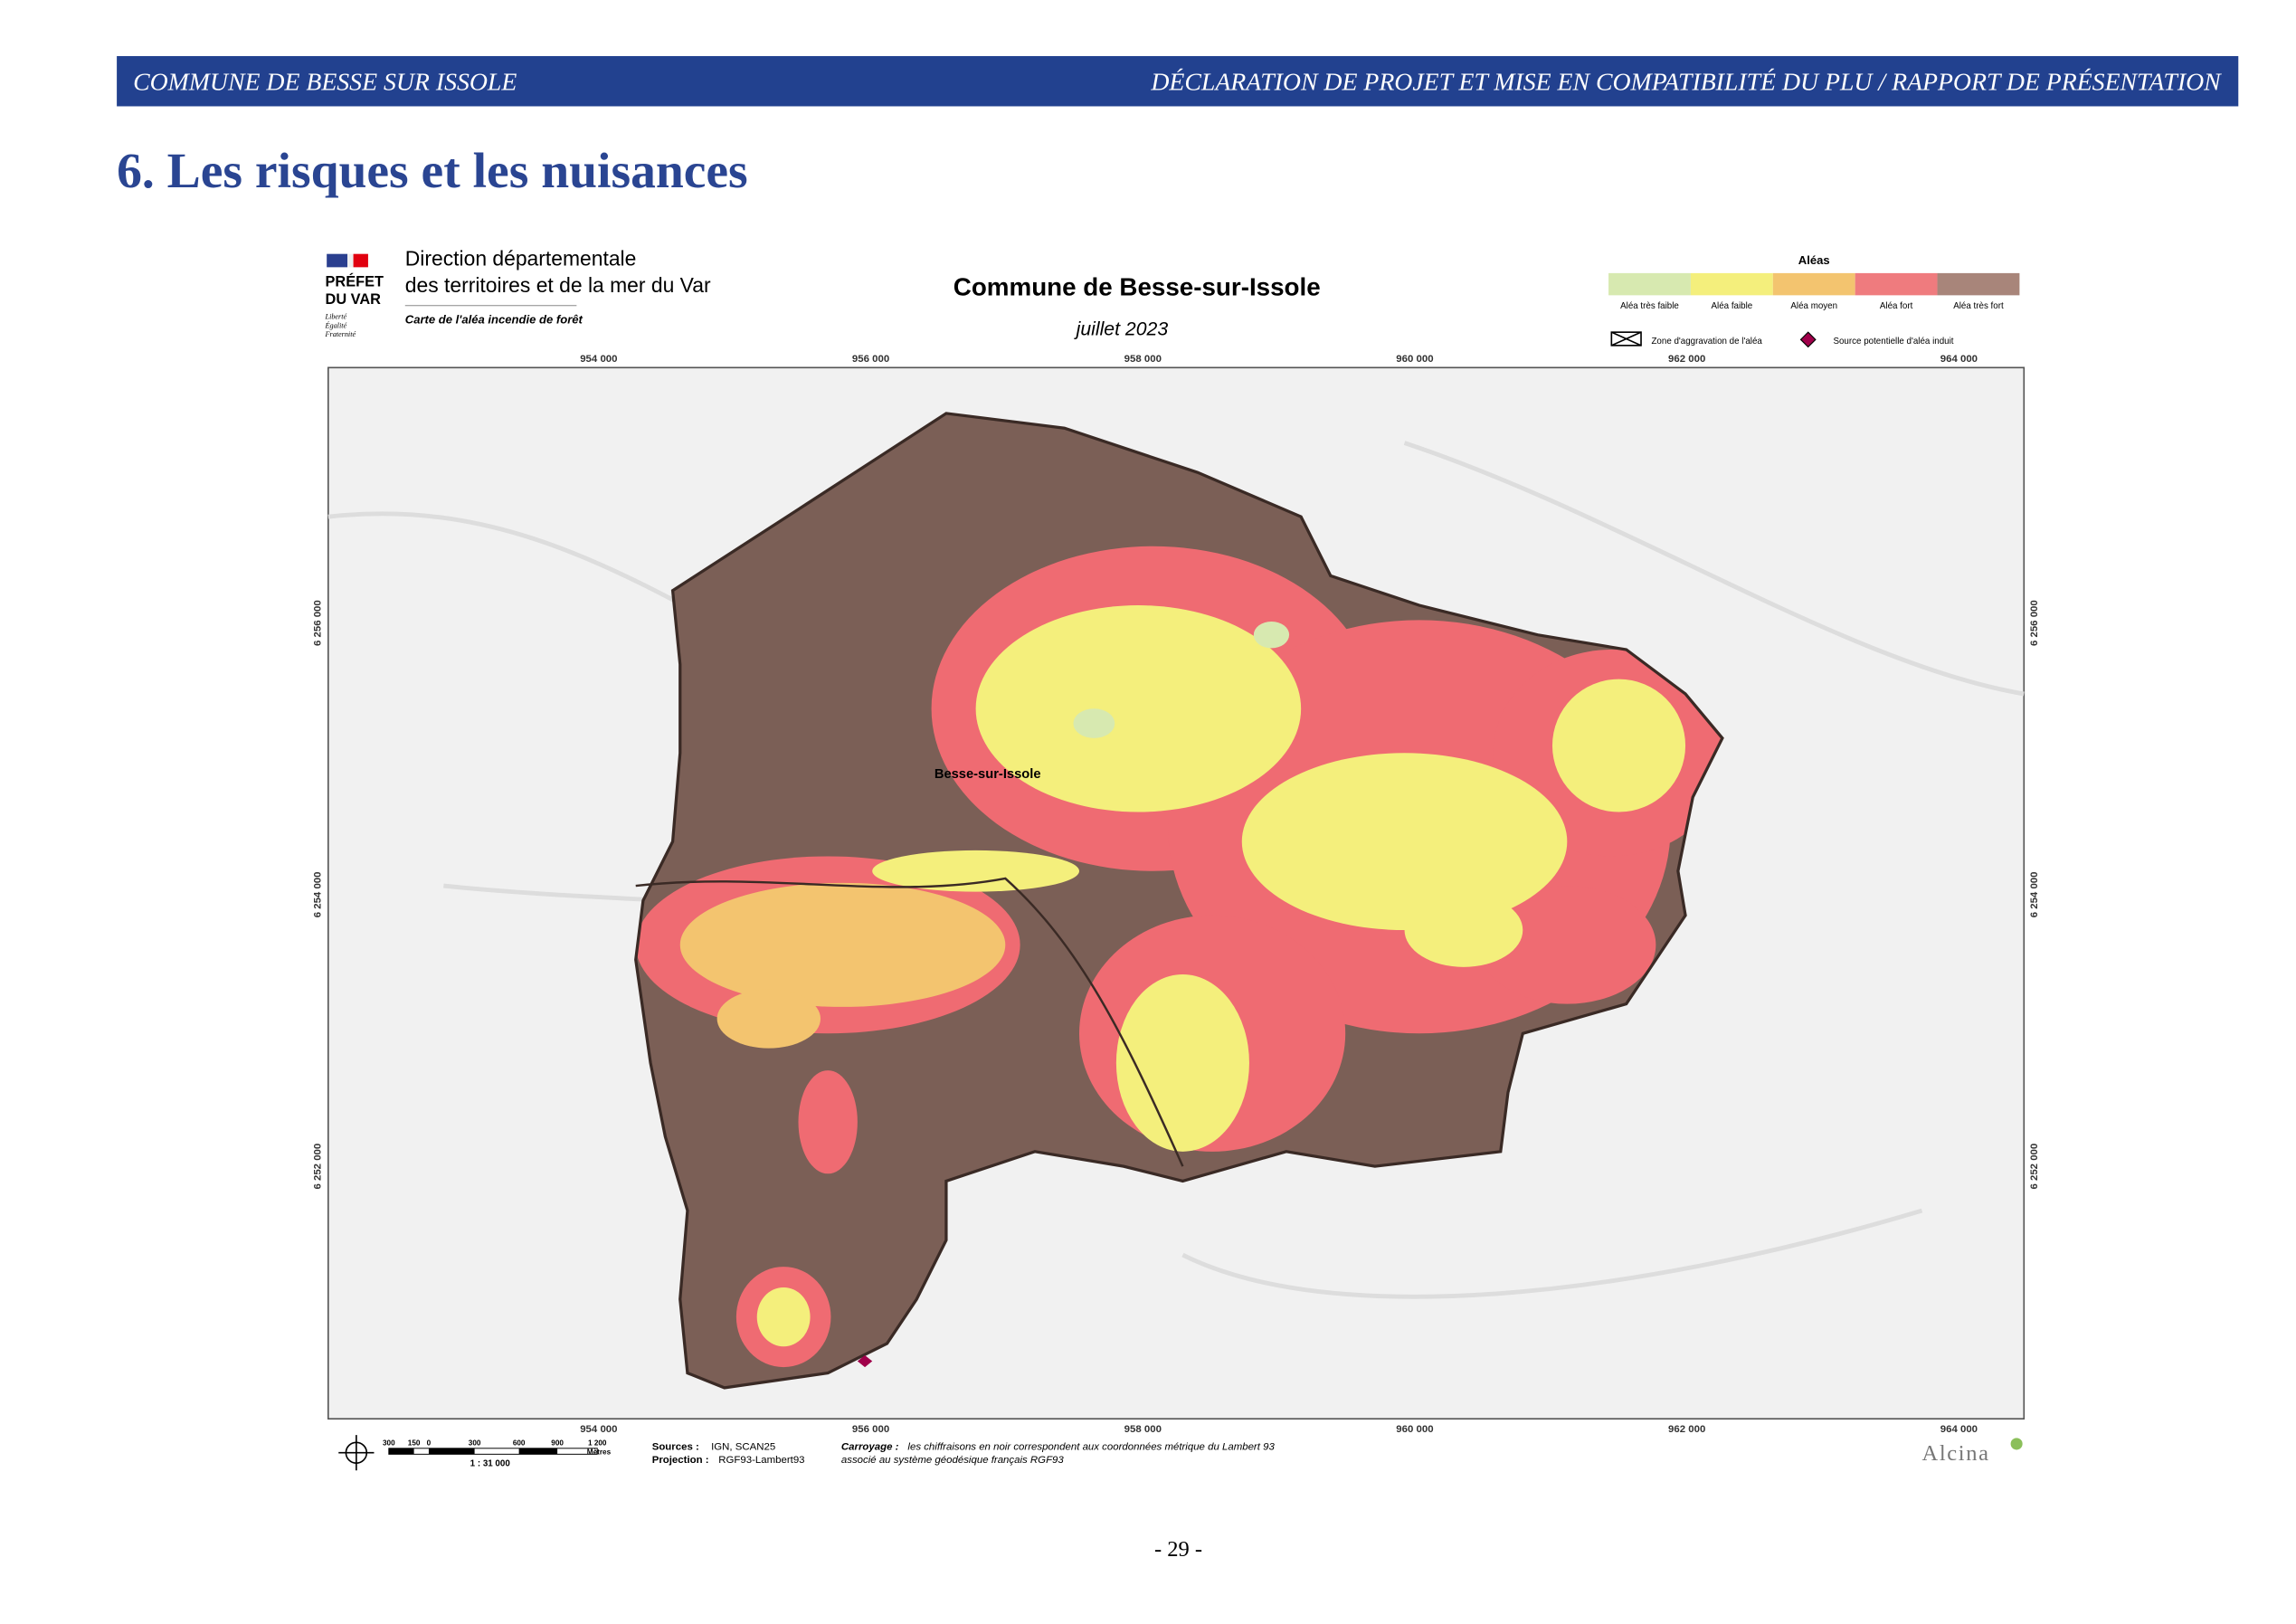 This screenshot has height=1624, width=2296. Describe the element at coordinates (557, 1443) in the screenshot. I see `scale-tick-label: 900` at that location.